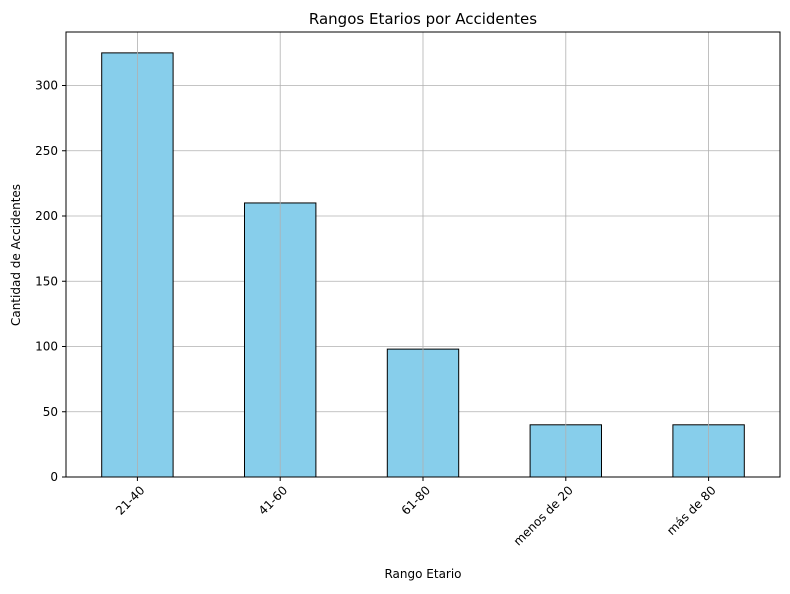 This screenshot has width=790, height=594. I want to click on y-tick-label: 250, so click(46, 151).